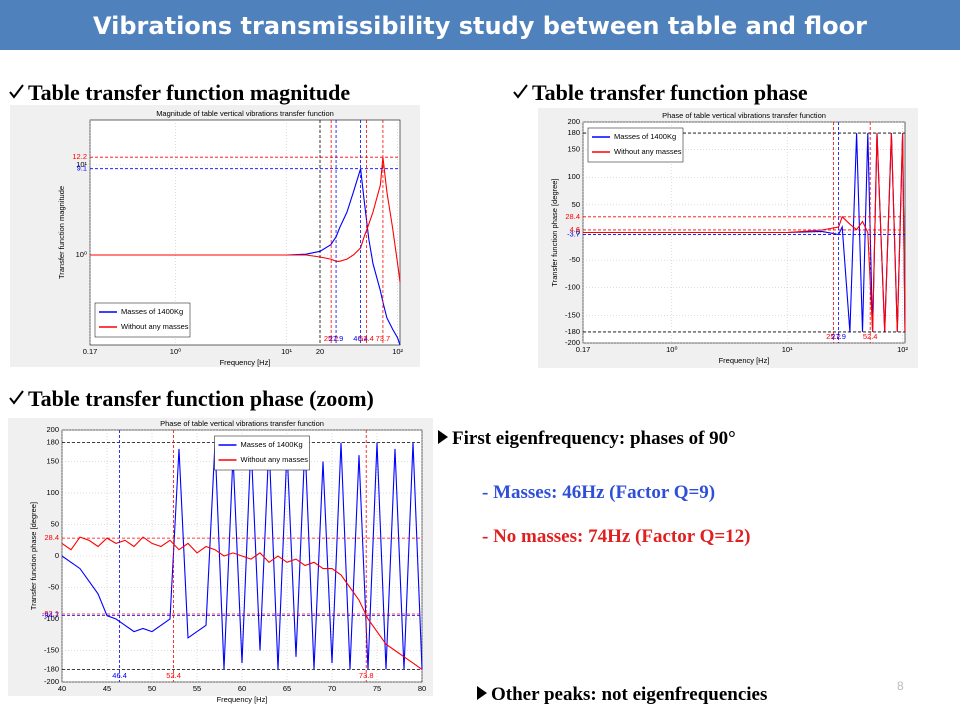 This screenshot has height=720, width=960. I want to click on reference-label: 73.7, so click(383, 338).